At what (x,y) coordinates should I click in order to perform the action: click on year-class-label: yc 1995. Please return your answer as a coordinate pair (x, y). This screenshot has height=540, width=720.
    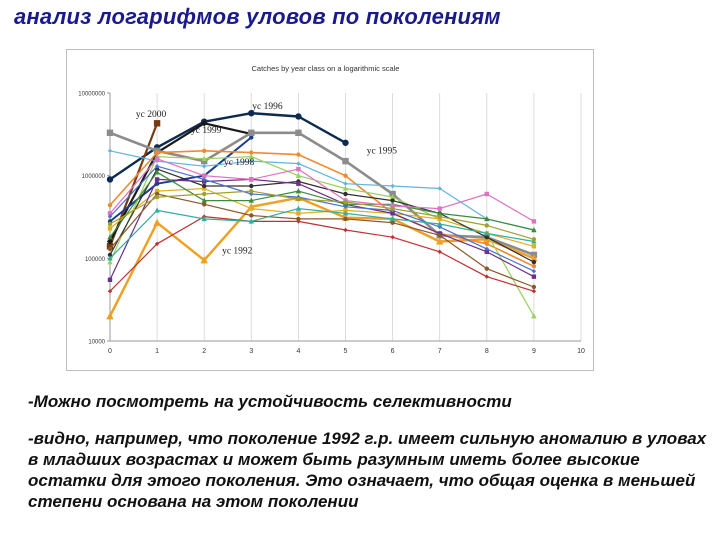
    Looking at the image, I should click on (382, 152).